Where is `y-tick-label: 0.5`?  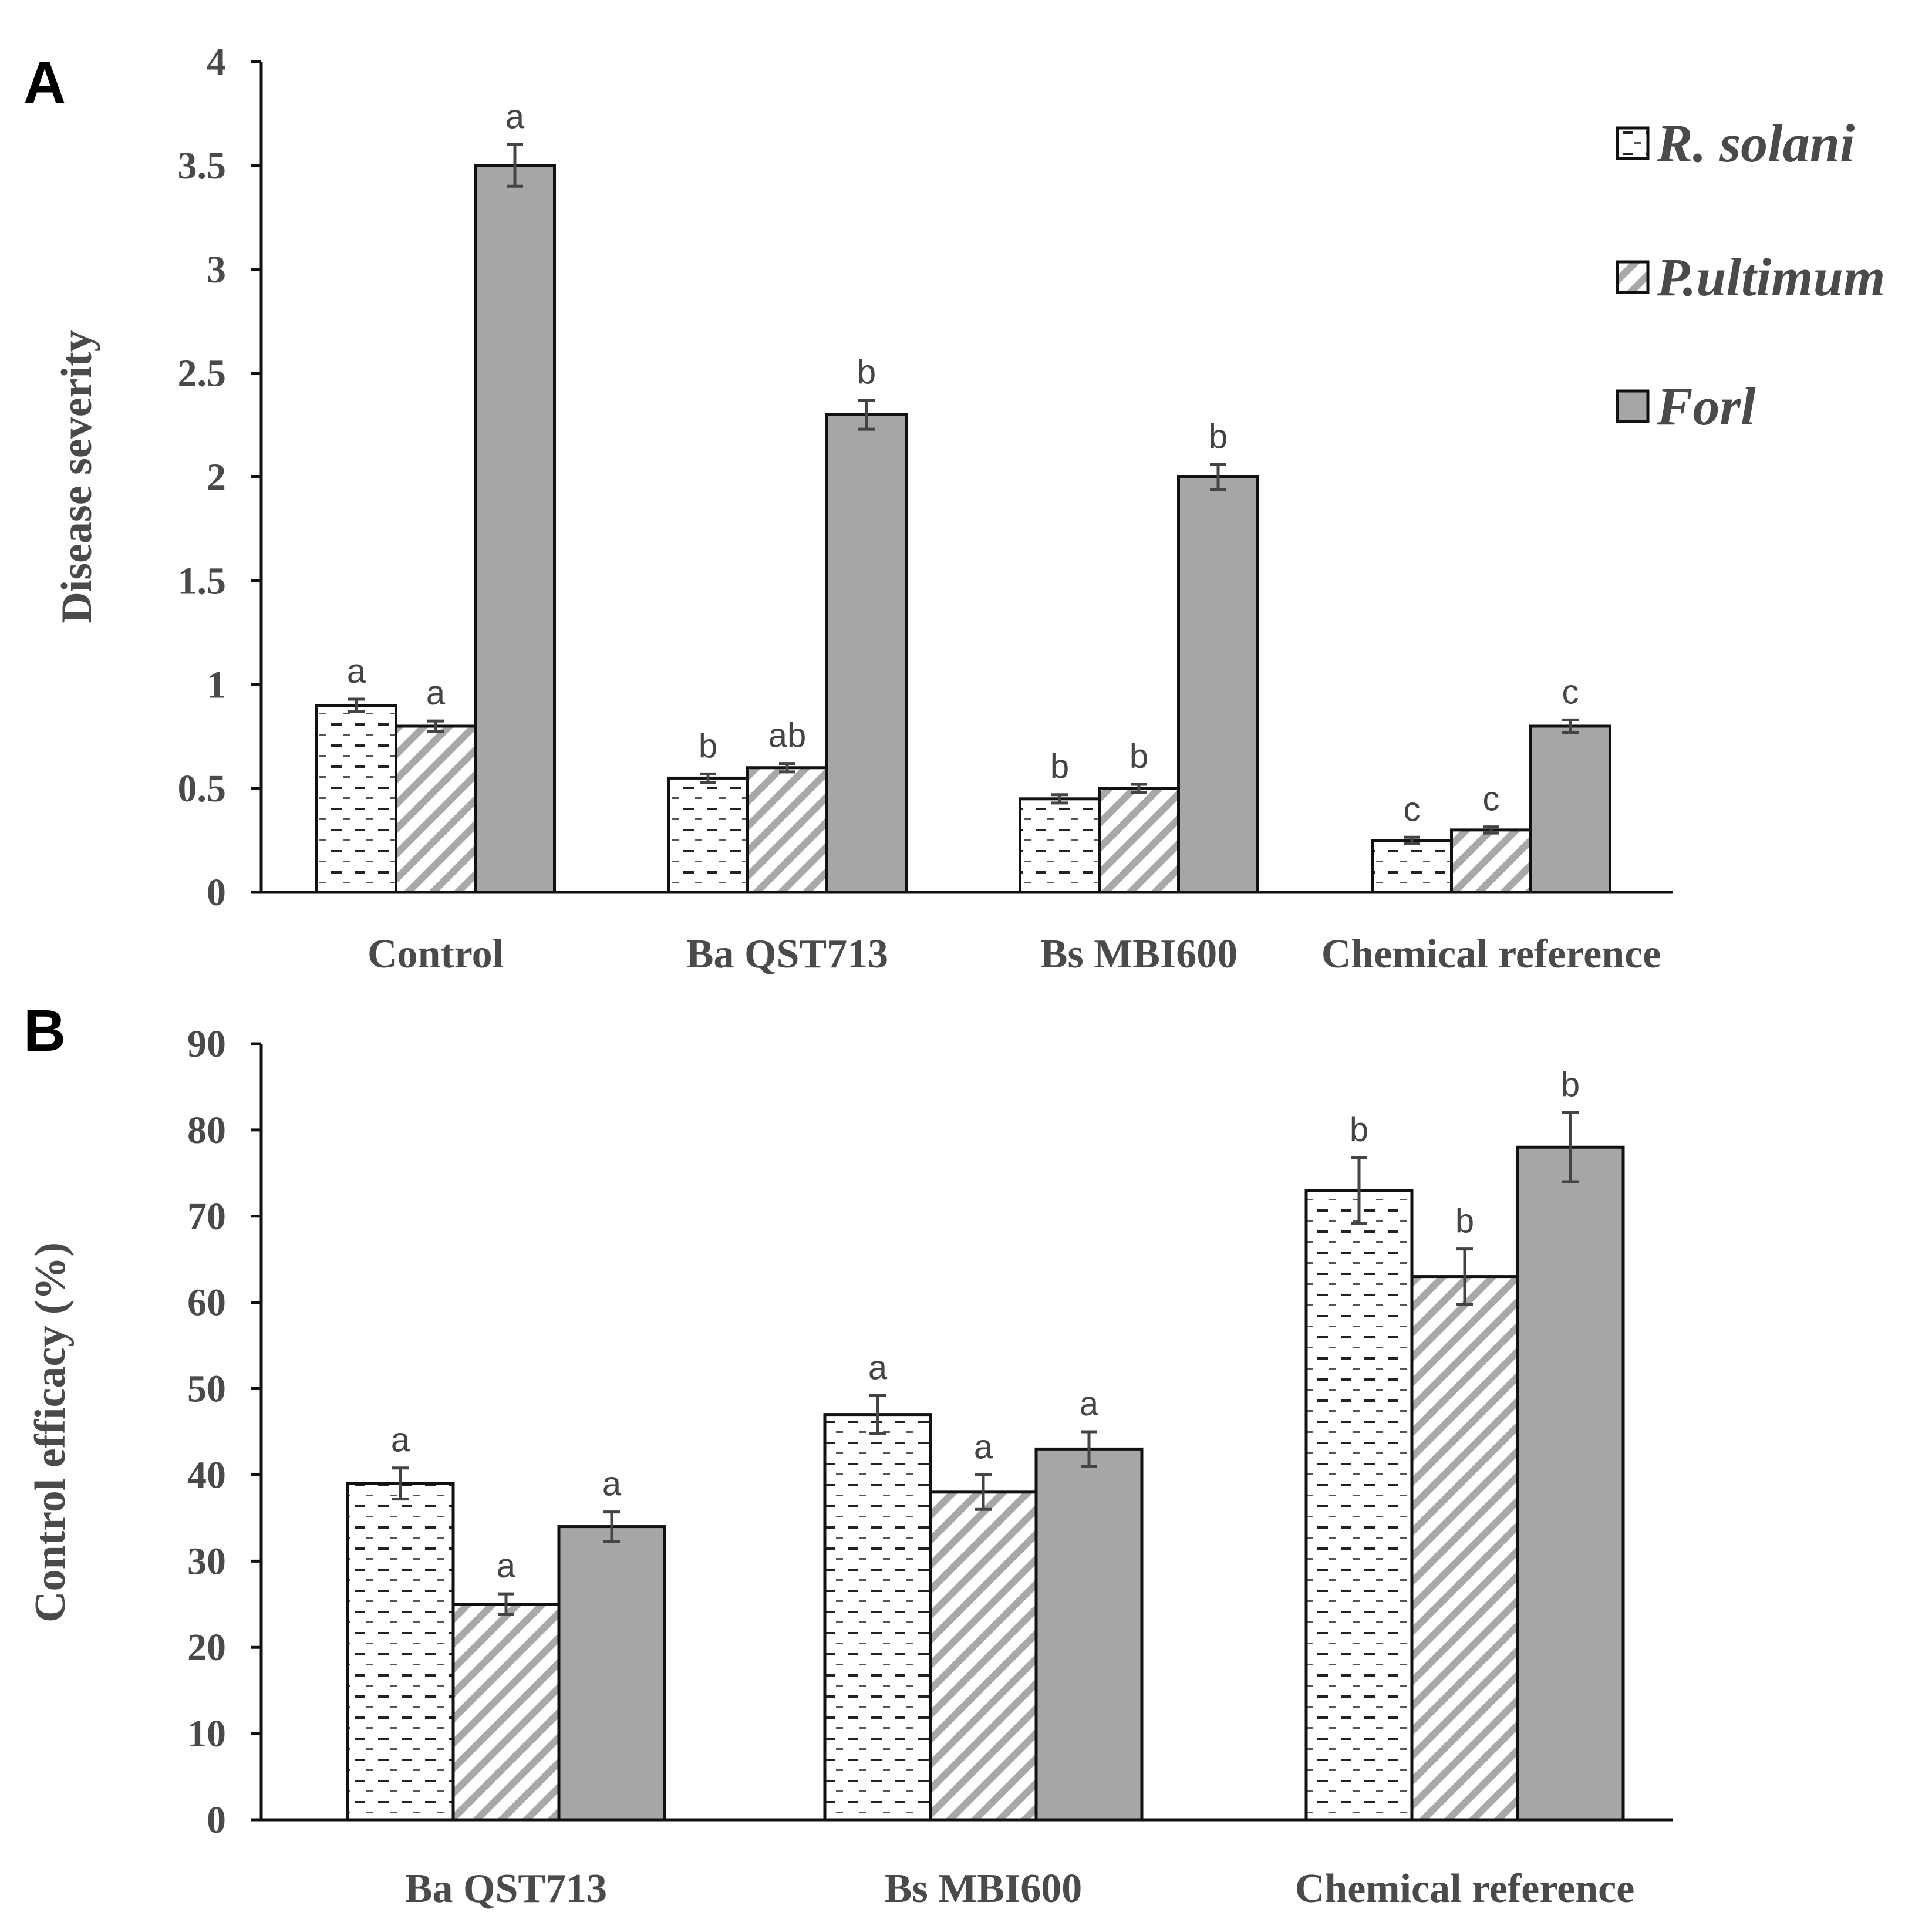
y-tick-label: 0.5 is located at coordinates (202, 788).